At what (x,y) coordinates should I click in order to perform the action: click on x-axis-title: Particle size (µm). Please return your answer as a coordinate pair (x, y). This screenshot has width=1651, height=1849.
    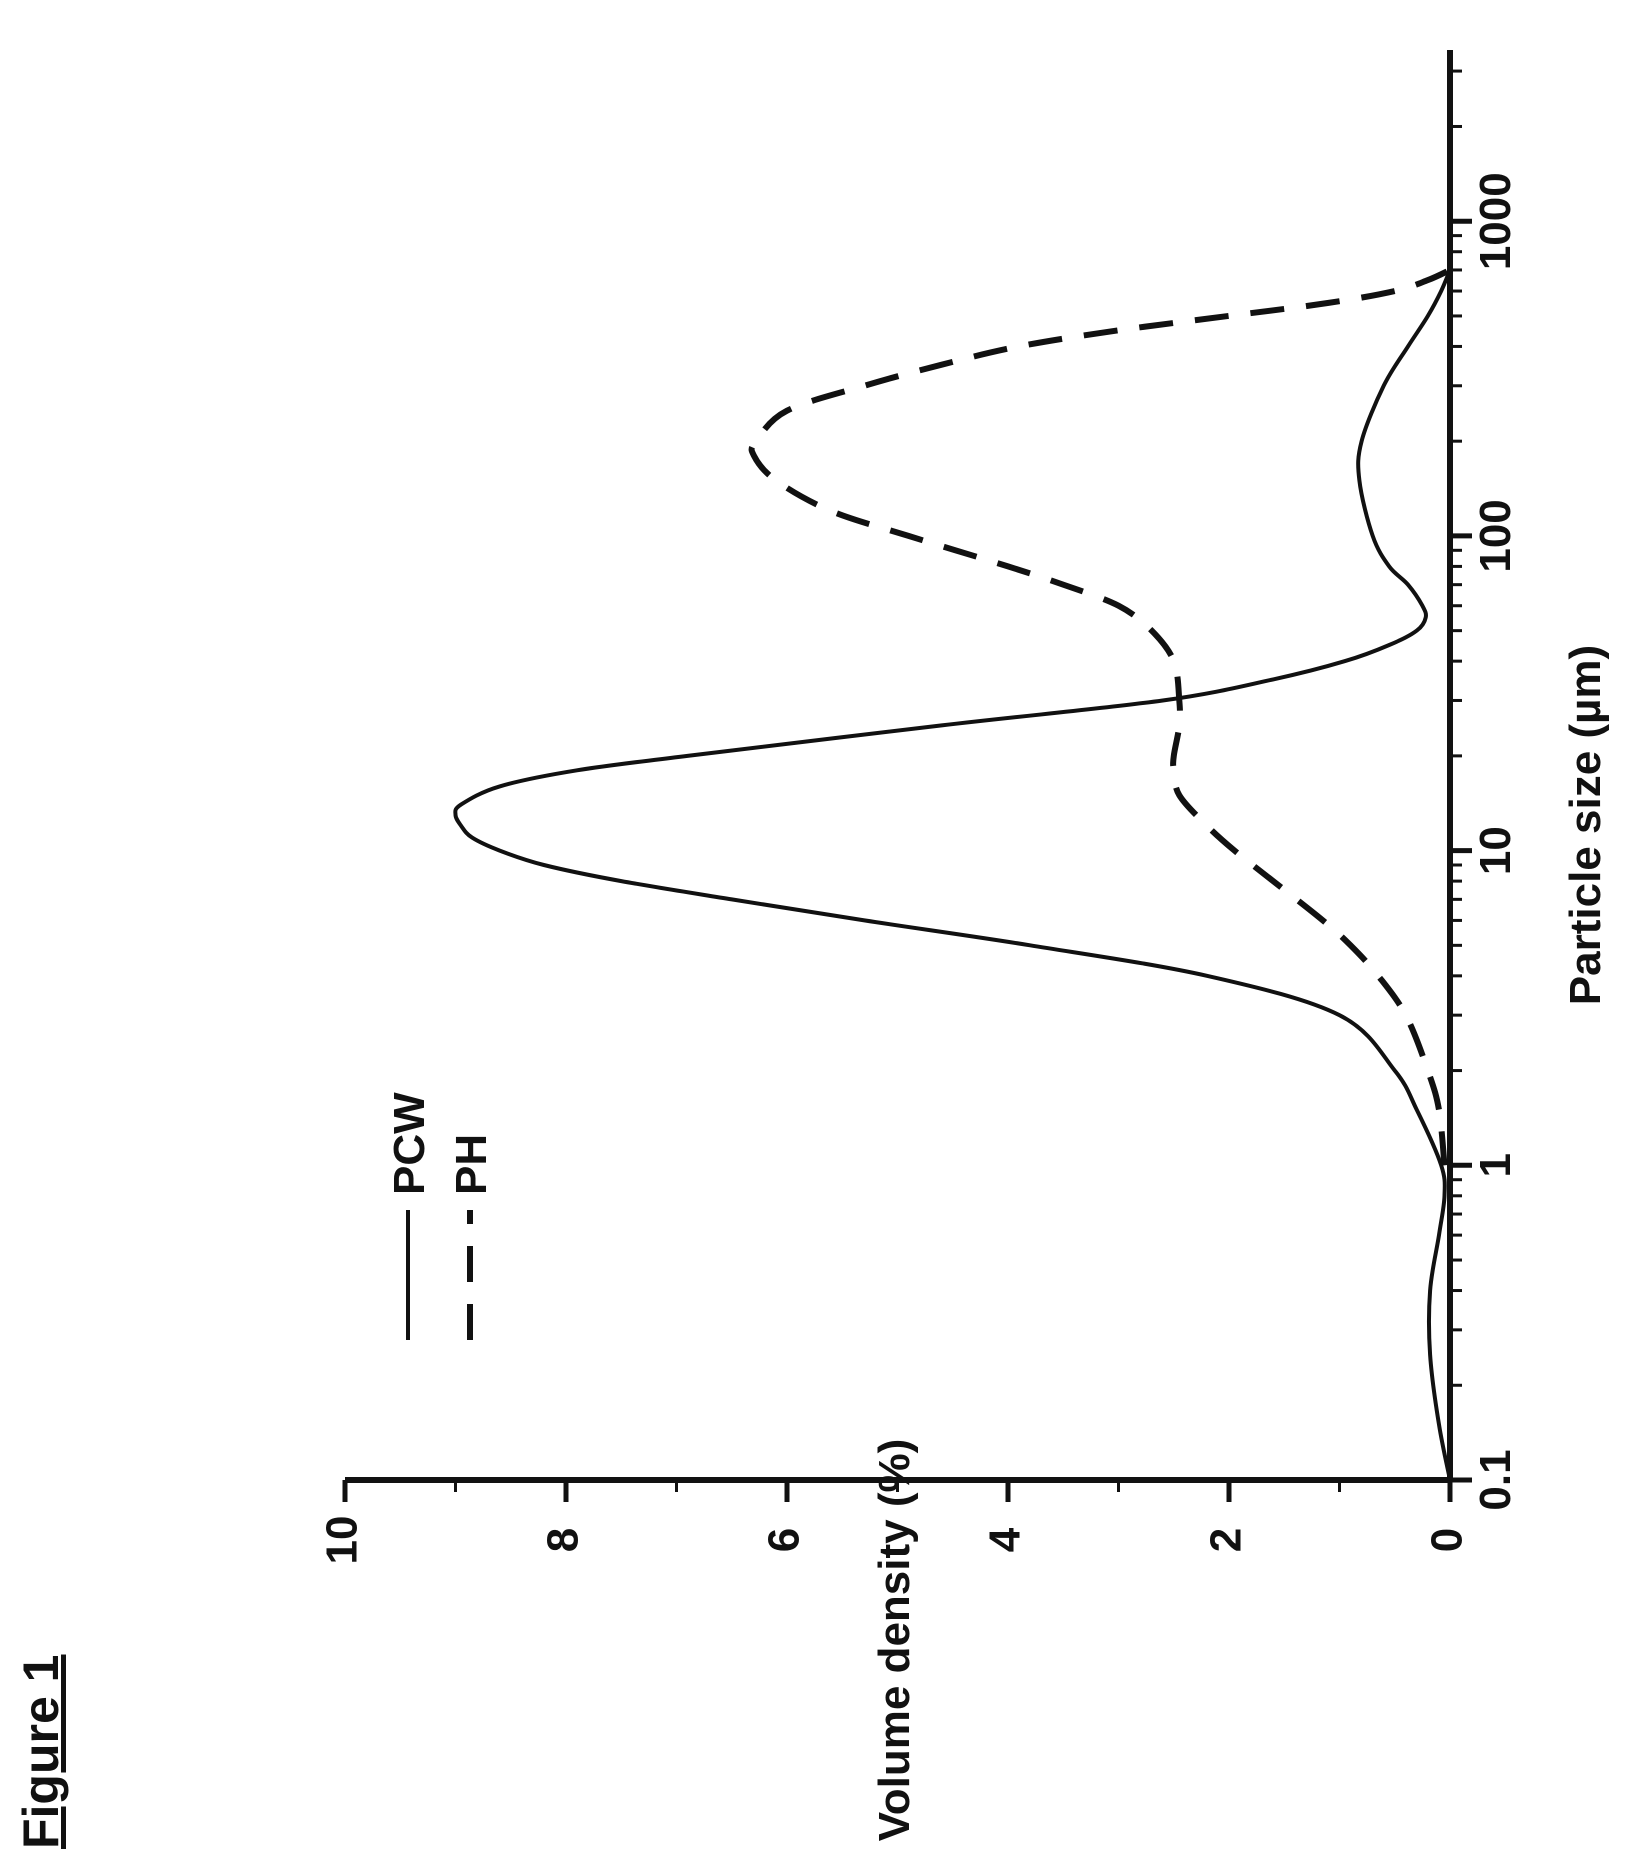
    Looking at the image, I should click on (1585, 825).